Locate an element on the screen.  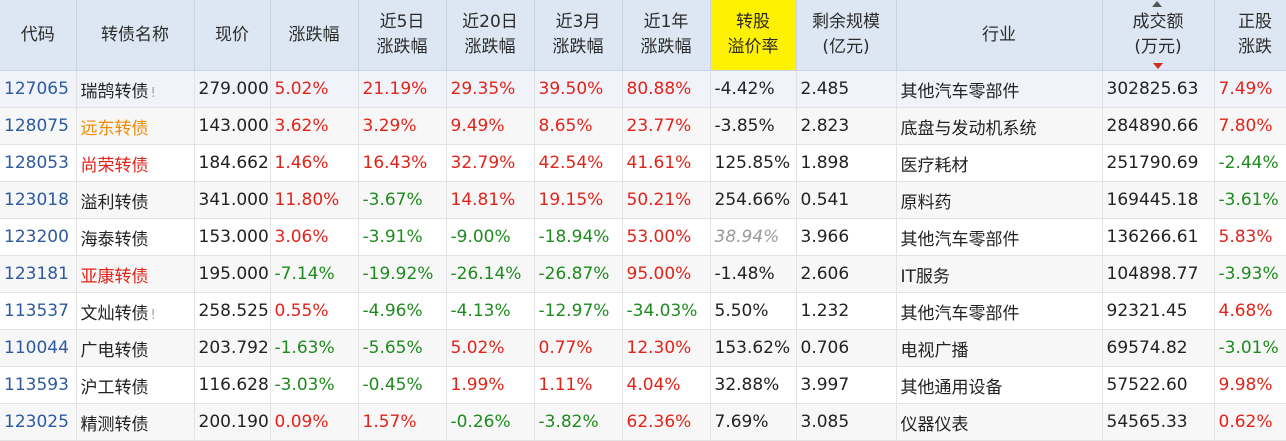
bond-code-cell-text: 128075 is located at coordinates (36, 126).